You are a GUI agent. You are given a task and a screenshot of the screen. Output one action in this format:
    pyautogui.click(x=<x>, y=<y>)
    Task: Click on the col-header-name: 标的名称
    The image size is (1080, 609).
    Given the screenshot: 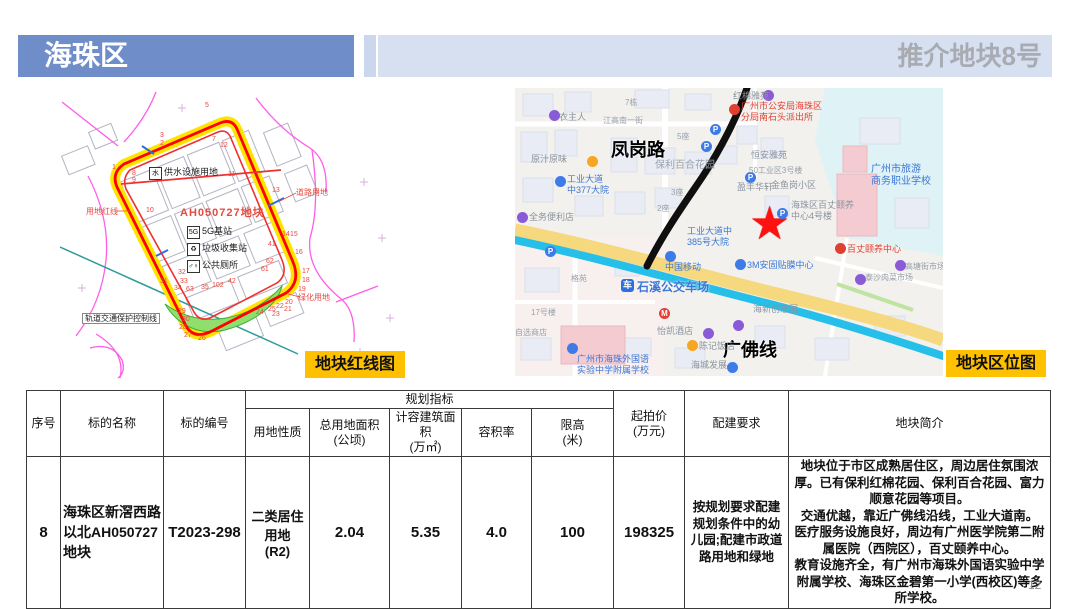 What is the action you would take?
    pyautogui.click(x=112, y=423)
    